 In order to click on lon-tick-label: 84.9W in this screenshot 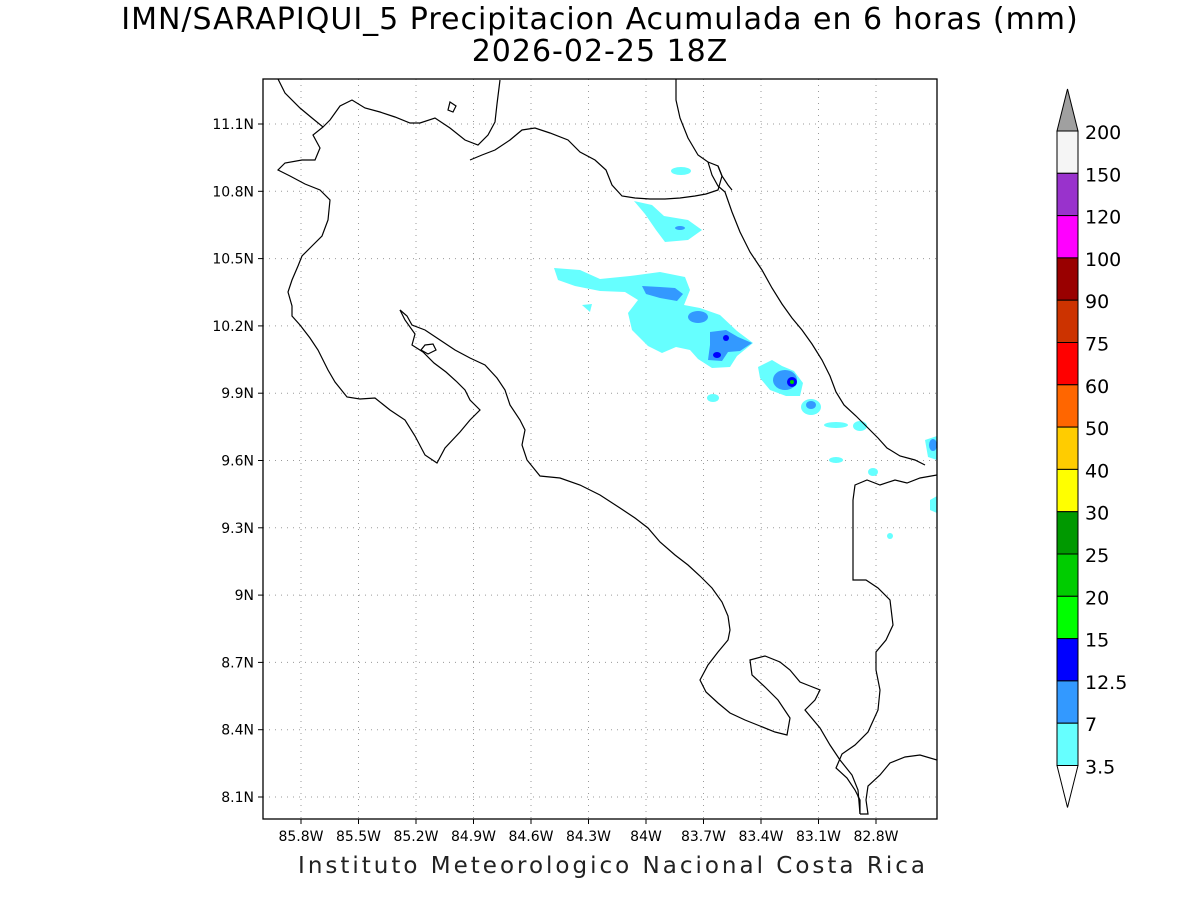, I will do `click(473, 837)`.